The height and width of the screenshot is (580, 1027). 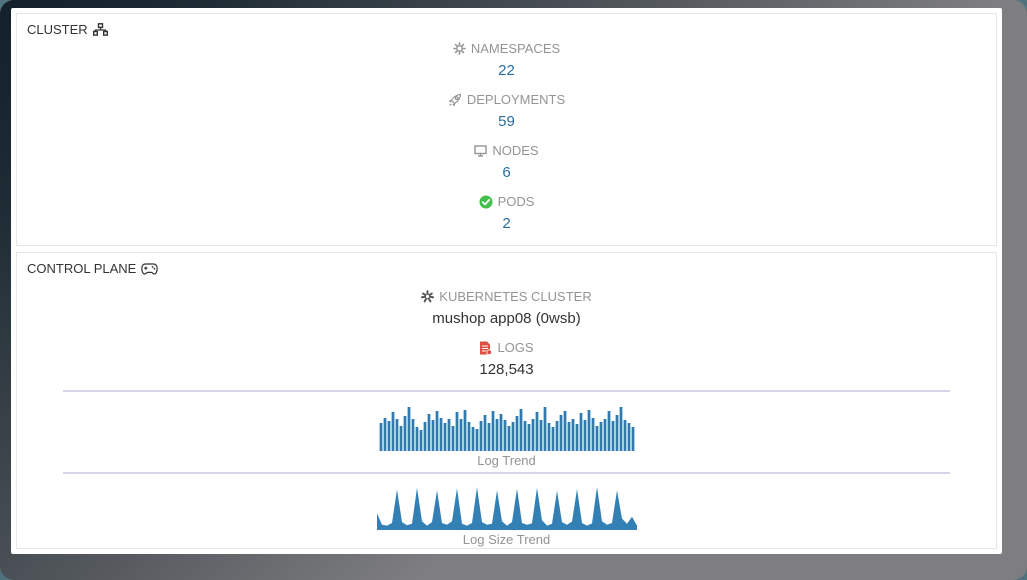 I want to click on log-trend-caption: Log Trend, so click(x=506, y=460).